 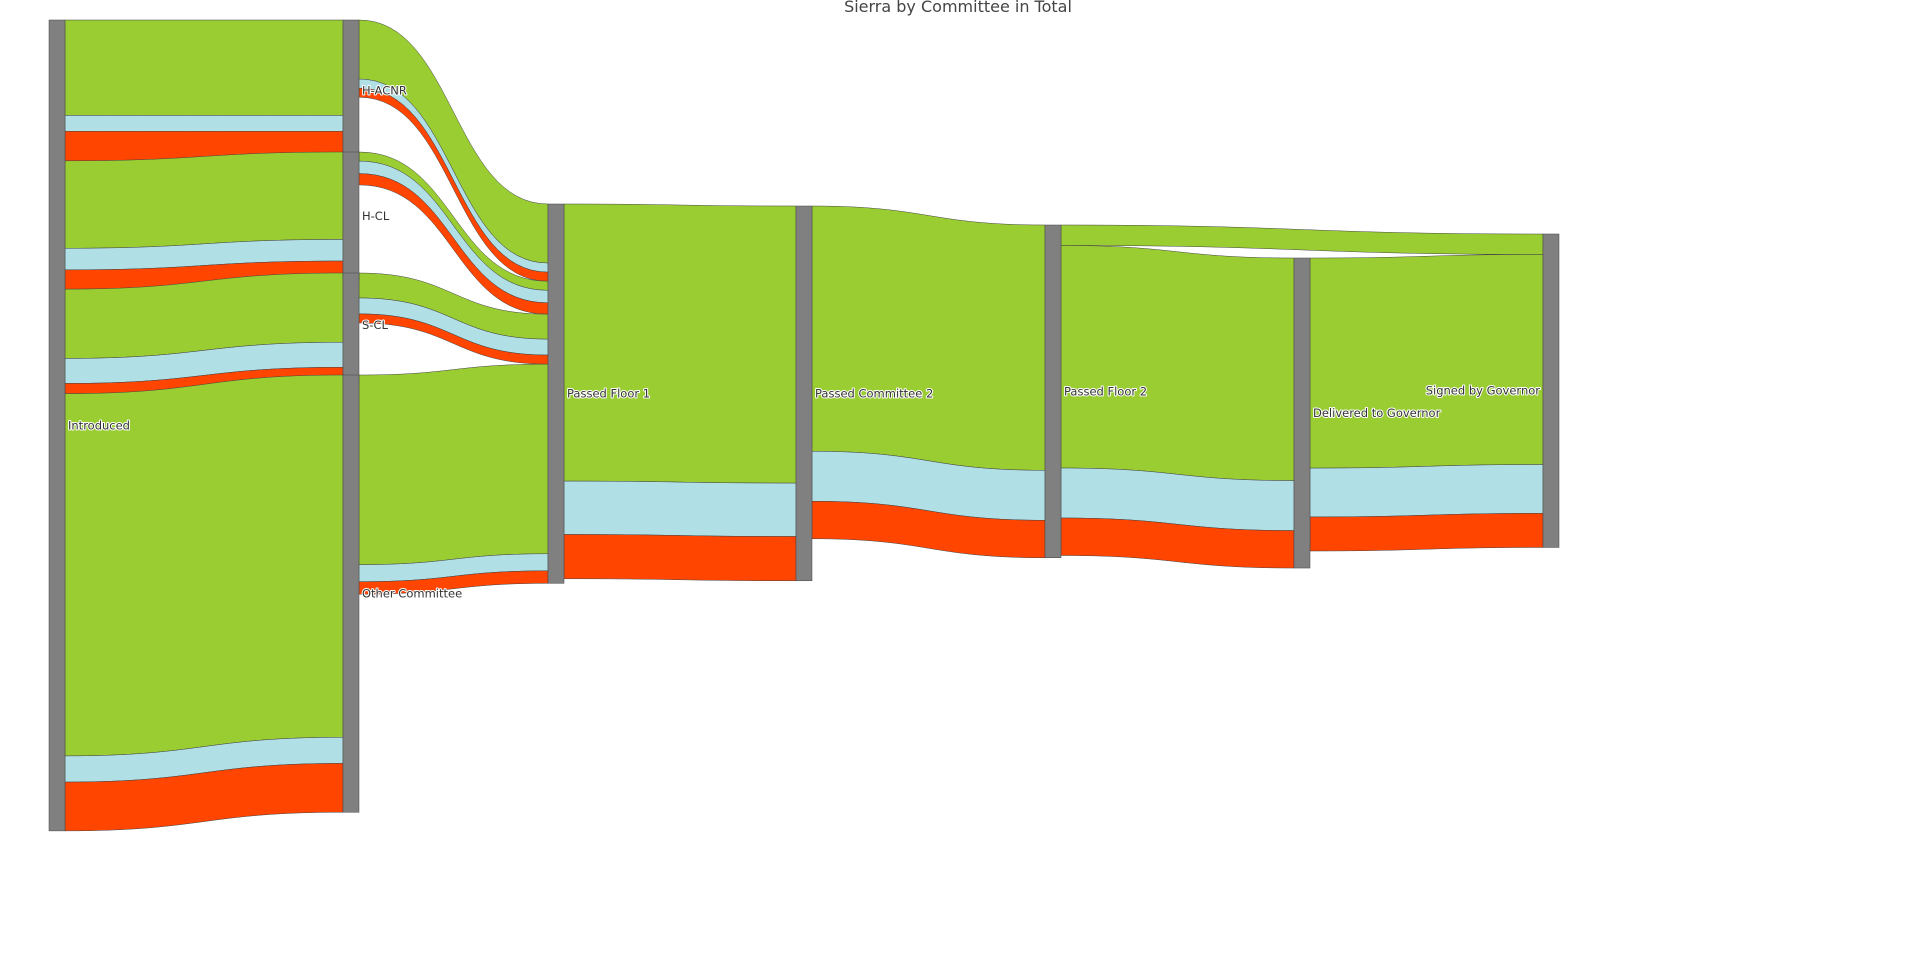 What do you see at coordinates (874, 393) in the screenshot?
I see `node-label-committee2: Passed Committee 2` at bounding box center [874, 393].